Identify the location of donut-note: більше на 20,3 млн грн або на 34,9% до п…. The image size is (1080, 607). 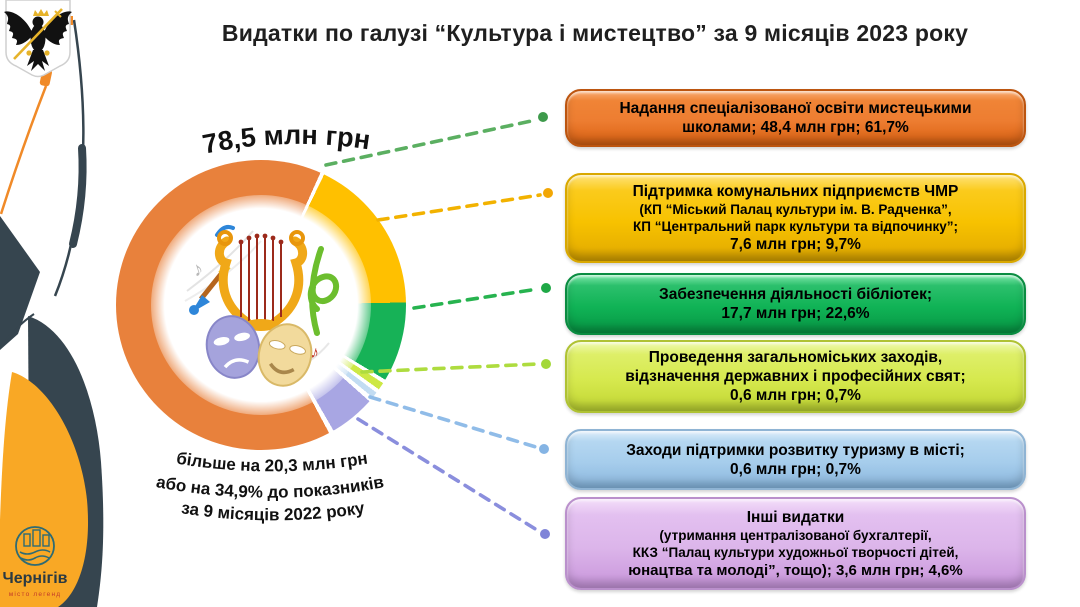
(270, 487).